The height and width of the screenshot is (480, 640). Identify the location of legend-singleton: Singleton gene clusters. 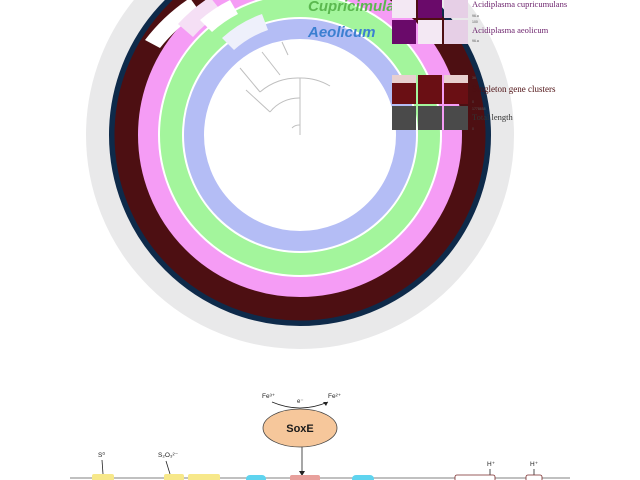
(514, 89).